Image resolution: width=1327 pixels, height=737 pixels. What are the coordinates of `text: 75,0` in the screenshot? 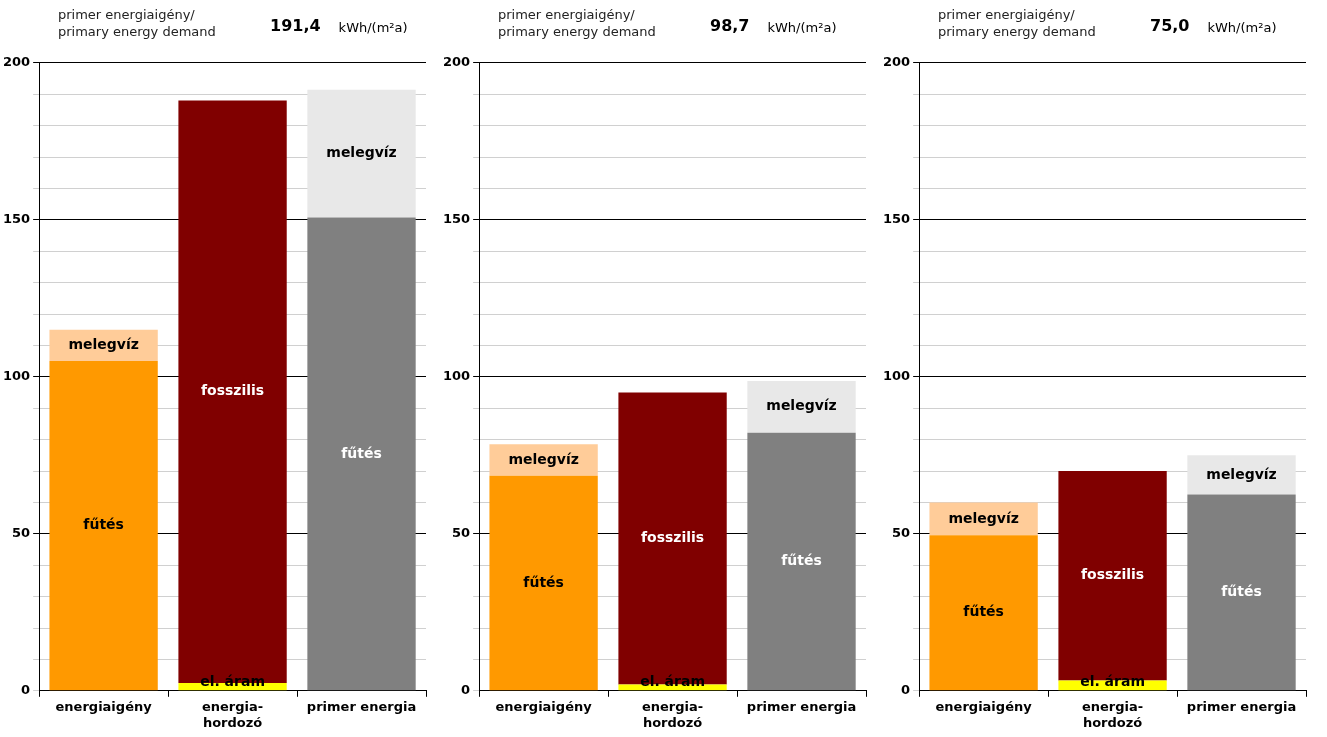 It's located at (1170, 25).